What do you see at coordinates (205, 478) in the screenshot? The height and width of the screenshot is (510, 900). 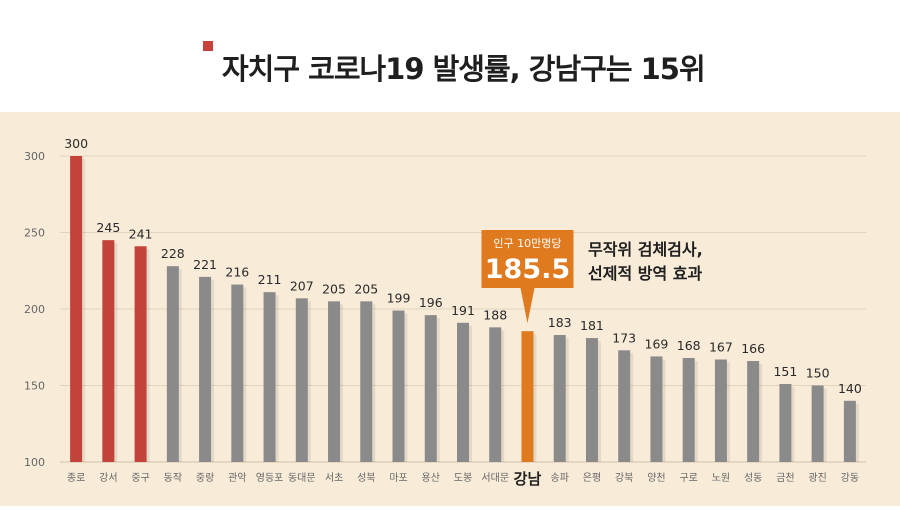 I see `x-tick-label: 중랑` at bounding box center [205, 478].